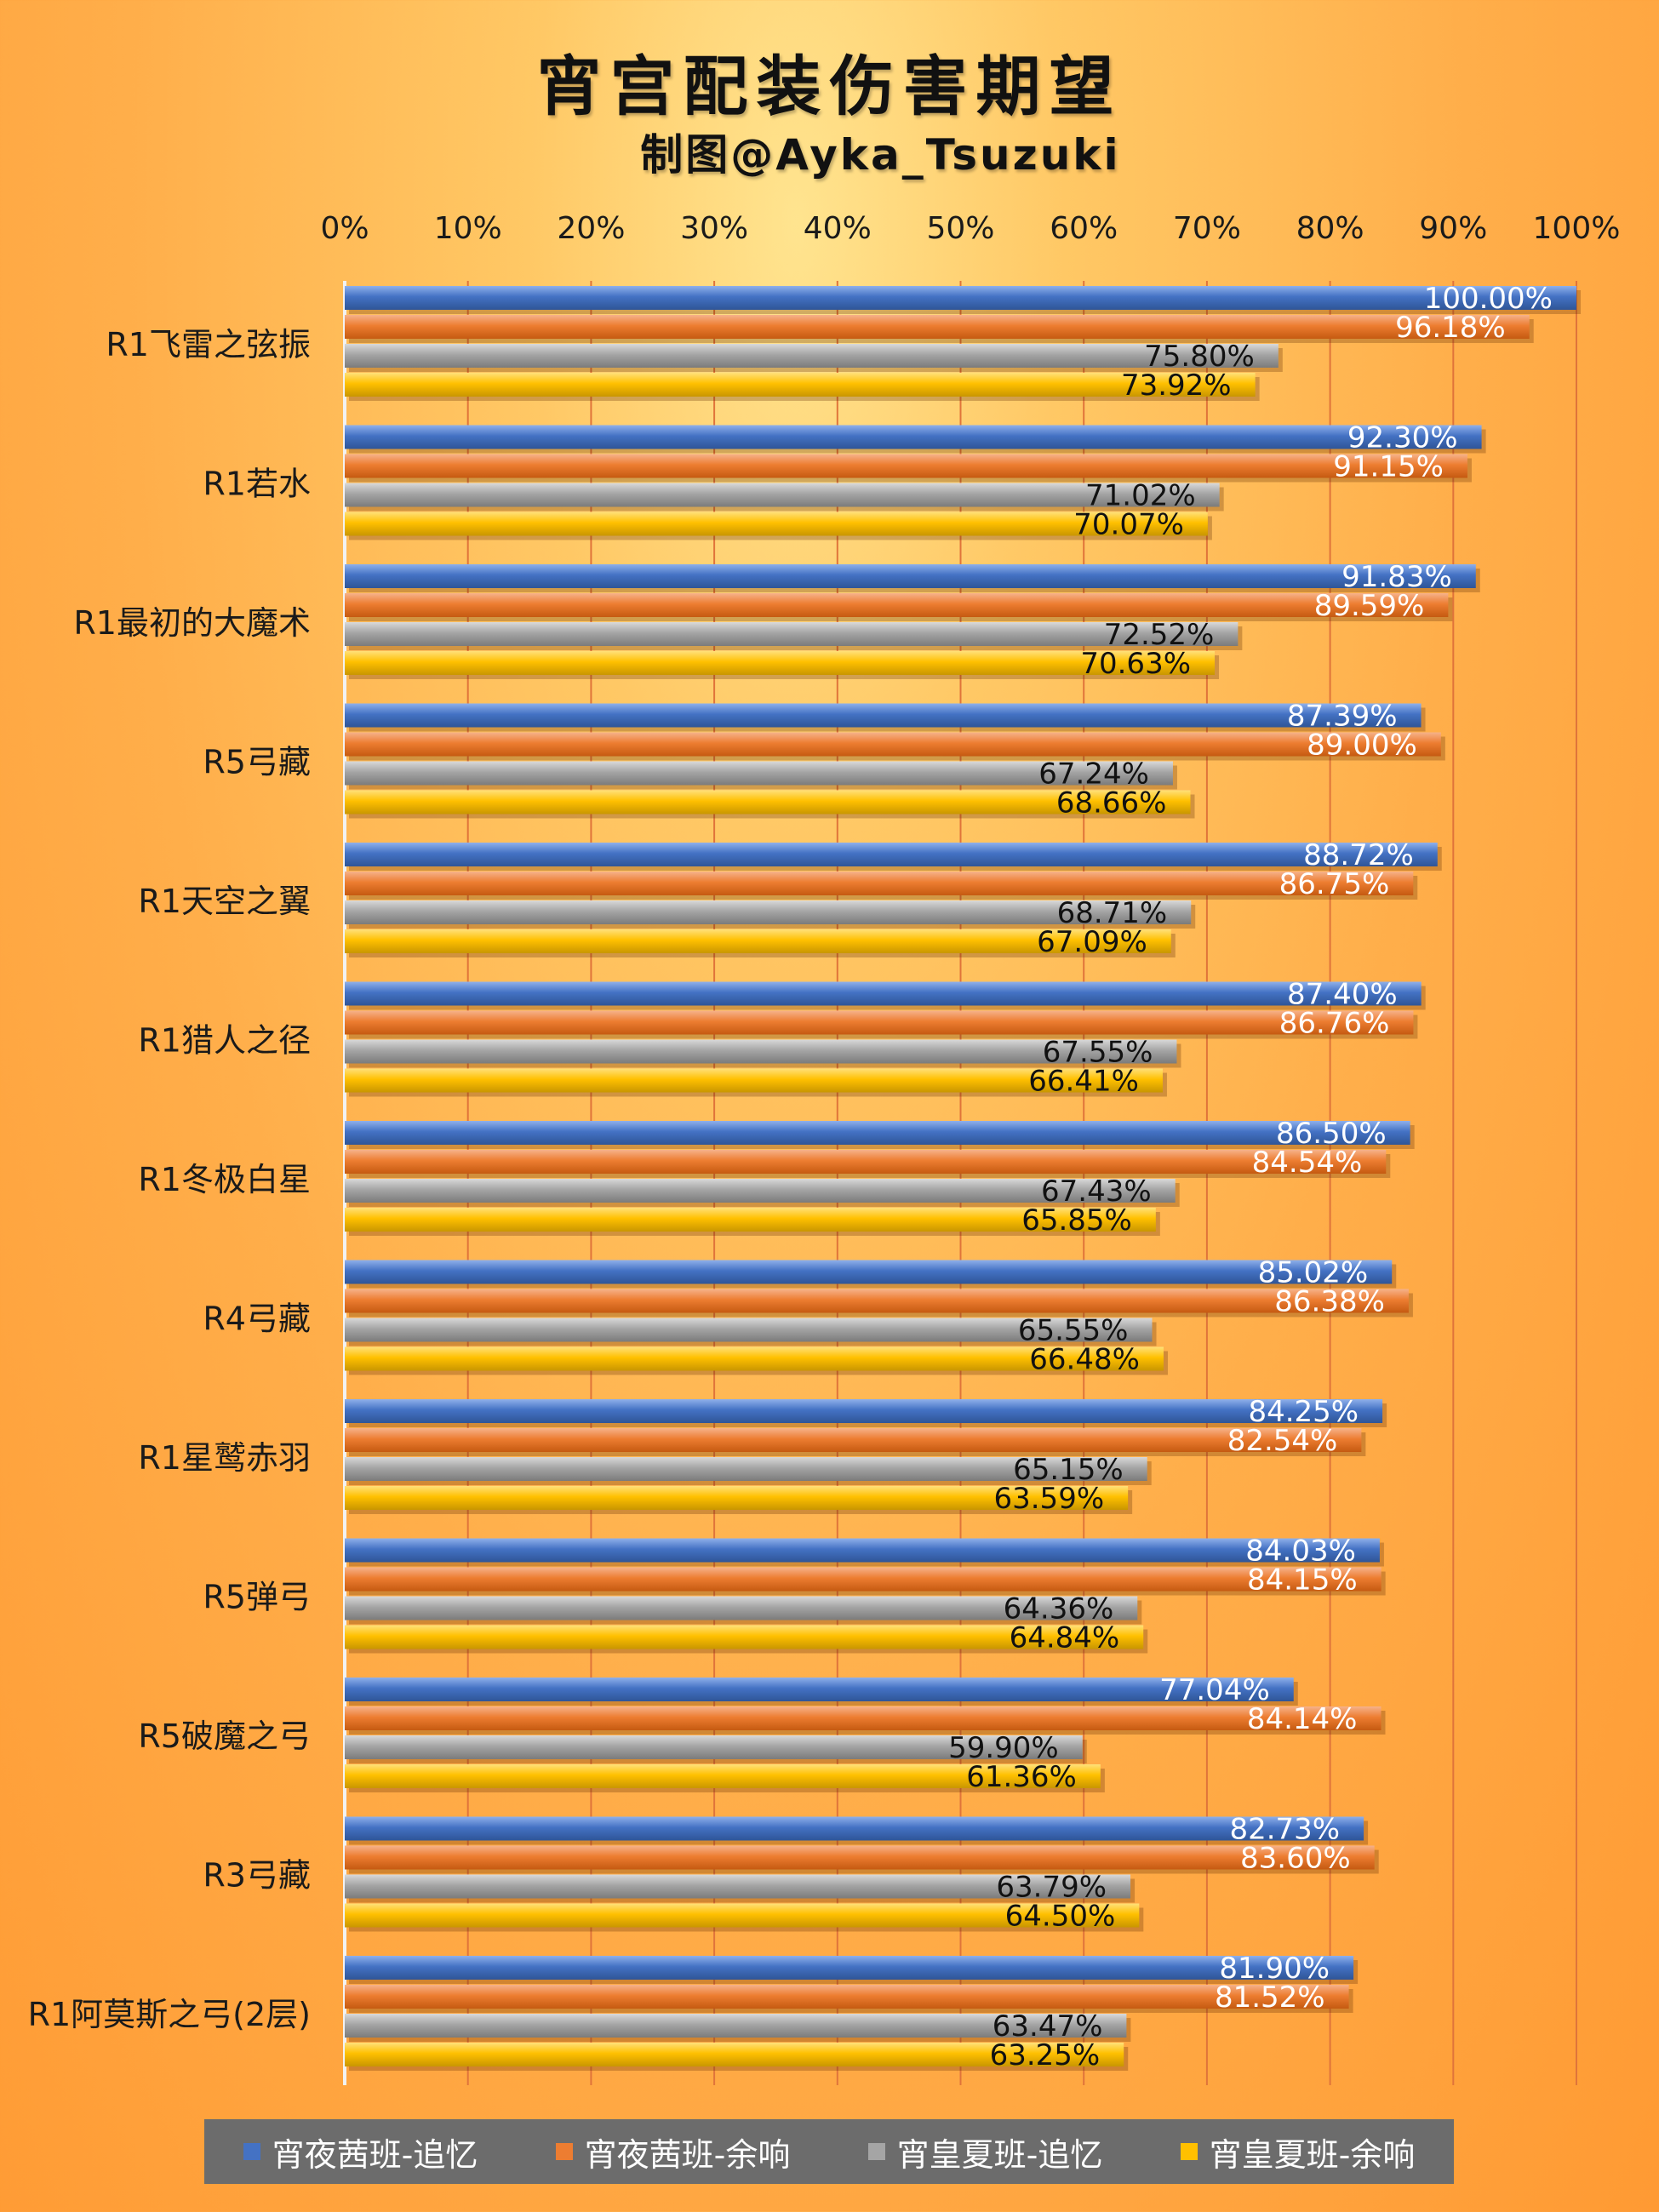 The width and height of the screenshot is (1659, 2212). I want to click on data-label: 63.25%, so click(1045, 2055).